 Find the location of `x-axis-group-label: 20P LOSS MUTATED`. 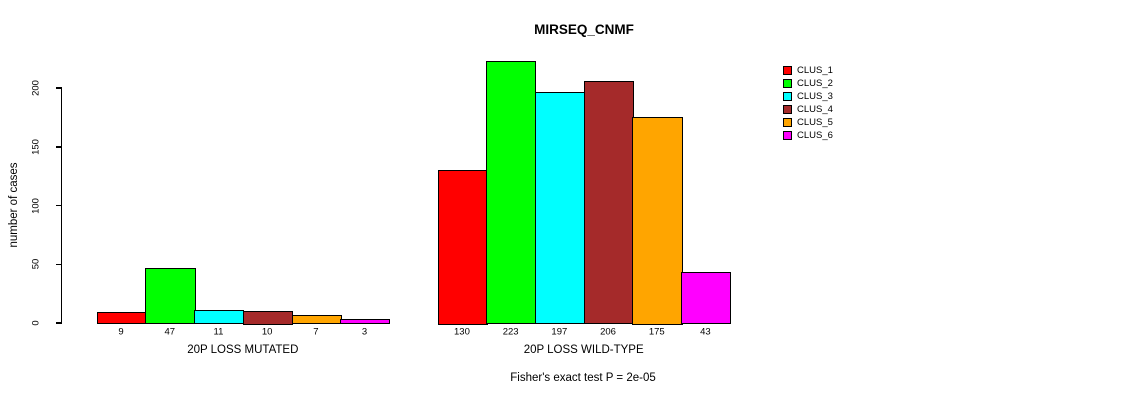

x-axis-group-label: 20P LOSS MUTATED is located at coordinates (243, 350).